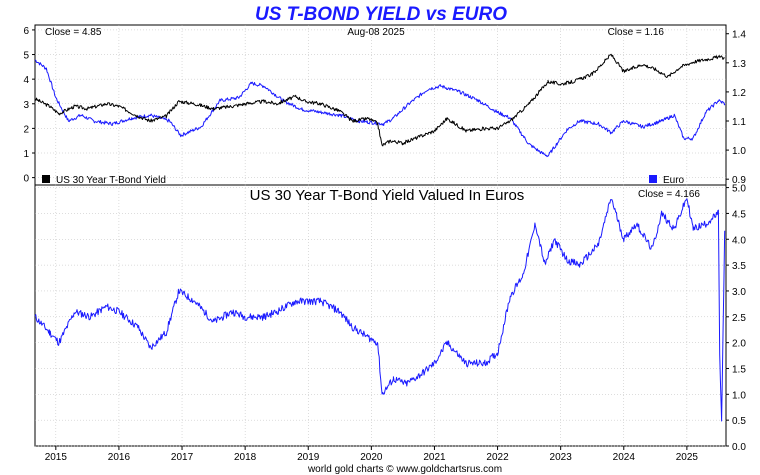 The width and height of the screenshot is (760, 475). What do you see at coordinates (739, 93) in the screenshot?
I see `right-tick-label: 1.2` at bounding box center [739, 93].